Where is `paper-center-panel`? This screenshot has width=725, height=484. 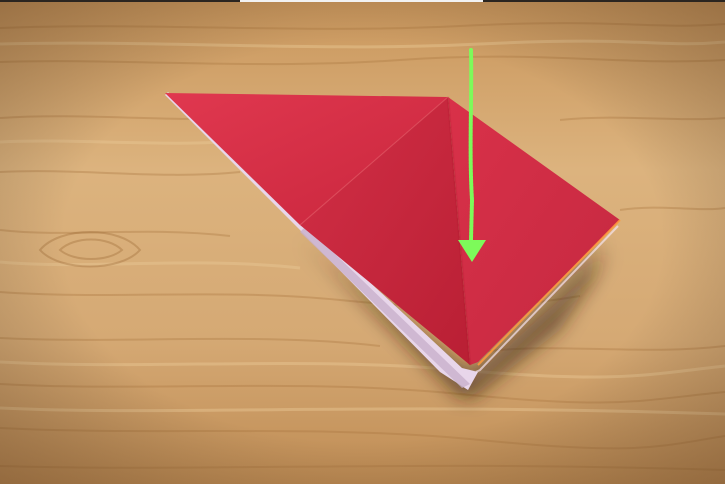
paper-center-panel is located at coordinates (385, 231).